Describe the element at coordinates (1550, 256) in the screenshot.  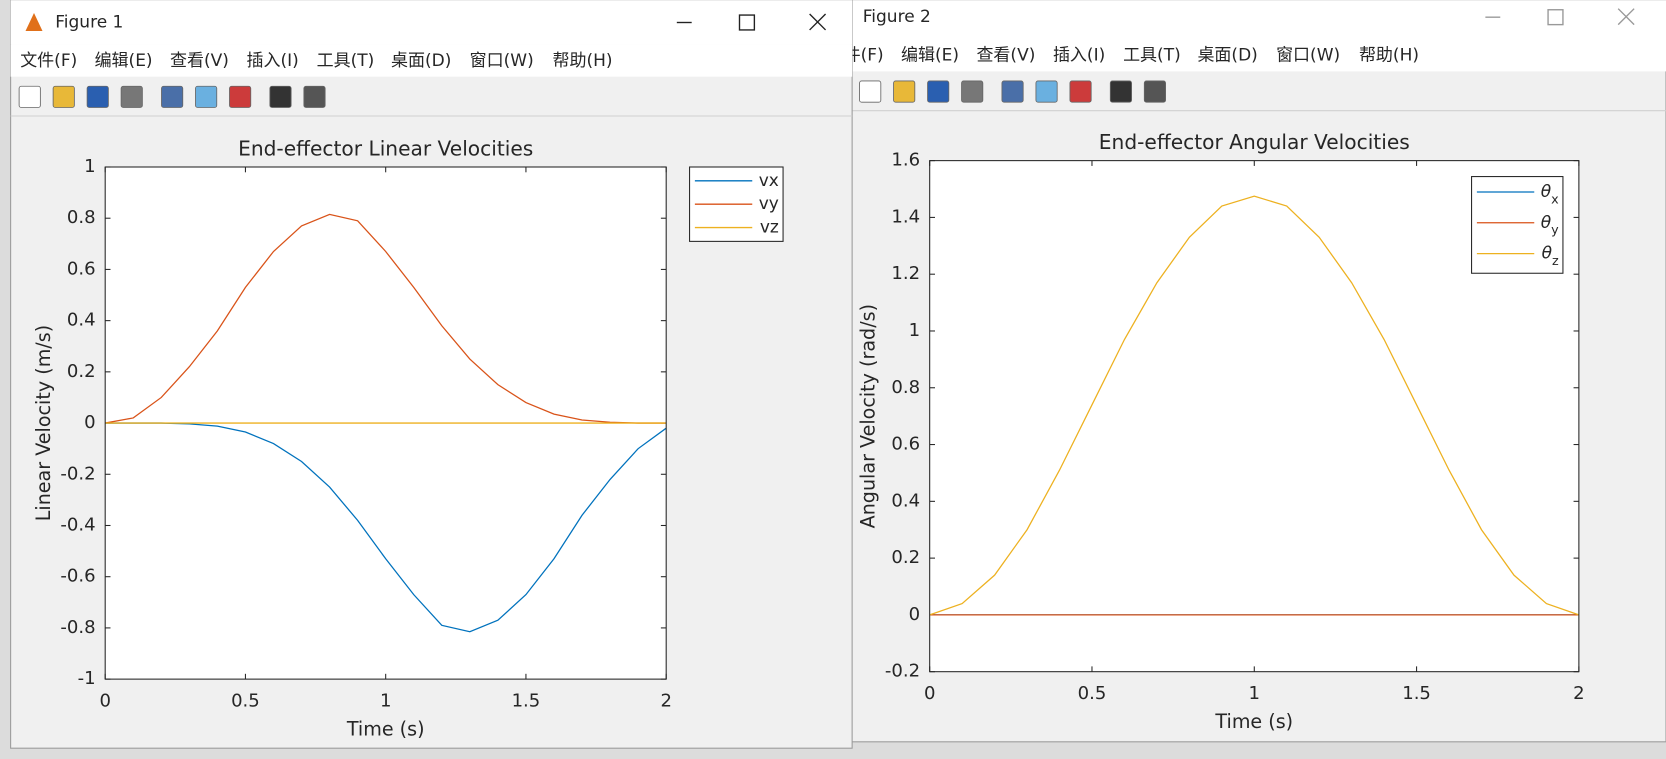
I see `legend-label: θz` at that location.